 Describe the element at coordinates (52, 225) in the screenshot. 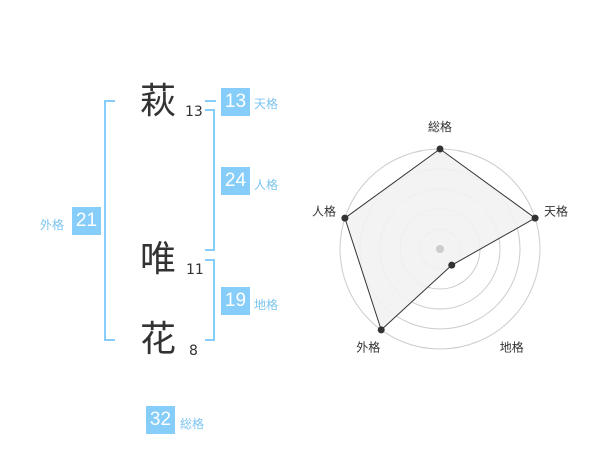

I see `gaikaku-label: 外格` at that location.